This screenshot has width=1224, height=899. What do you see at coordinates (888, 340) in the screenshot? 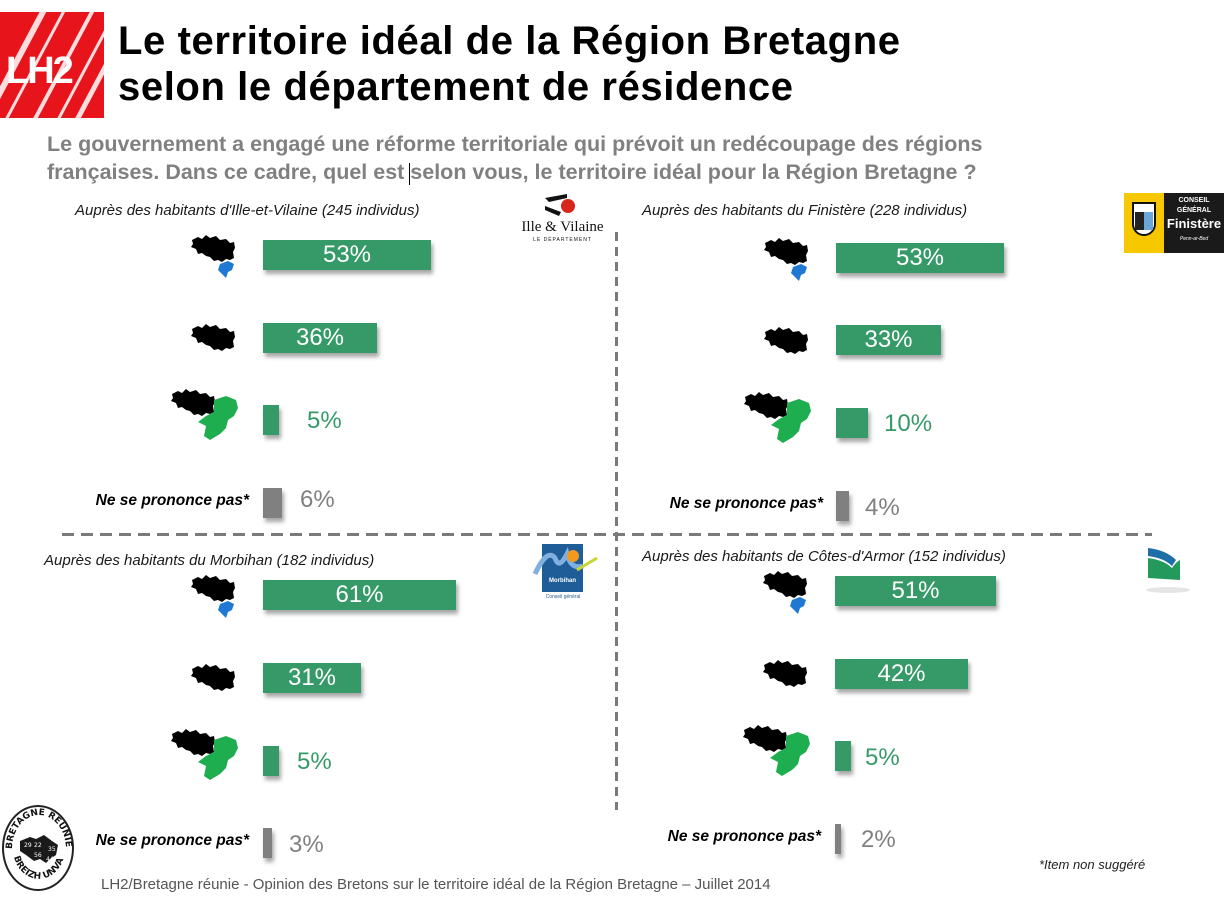
I see `bar-option-2: 33%` at bounding box center [888, 340].